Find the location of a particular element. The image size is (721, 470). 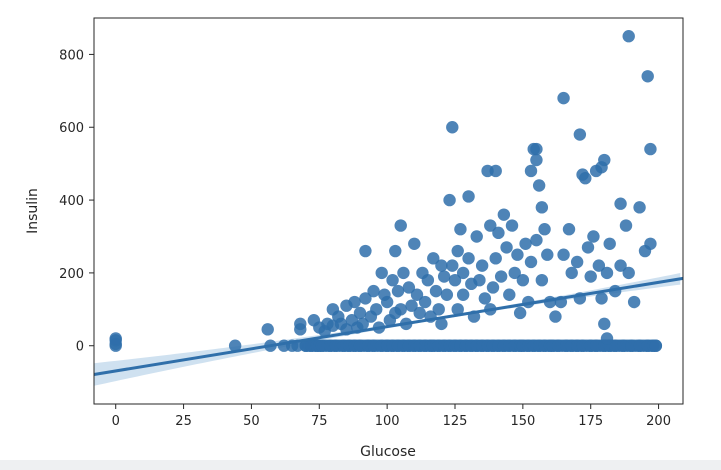

x-tick-label: 175 is located at coordinates (590, 421).